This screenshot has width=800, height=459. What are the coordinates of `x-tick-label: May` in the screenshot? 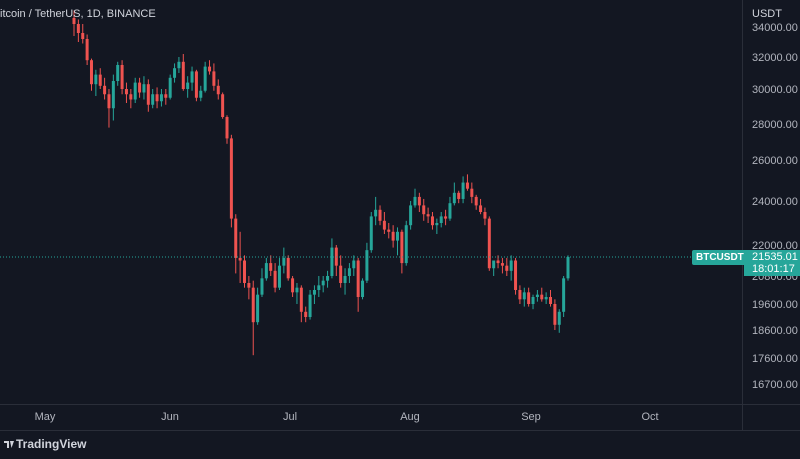 It's located at (45, 417).